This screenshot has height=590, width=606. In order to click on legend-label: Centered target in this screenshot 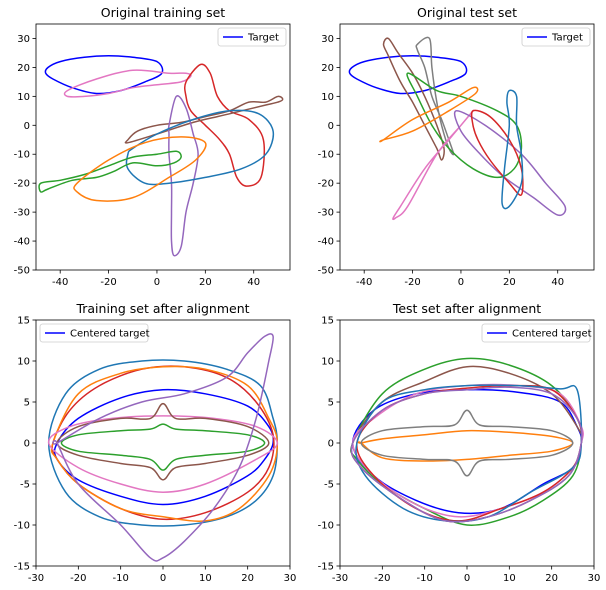, I will do `click(552, 334)`.